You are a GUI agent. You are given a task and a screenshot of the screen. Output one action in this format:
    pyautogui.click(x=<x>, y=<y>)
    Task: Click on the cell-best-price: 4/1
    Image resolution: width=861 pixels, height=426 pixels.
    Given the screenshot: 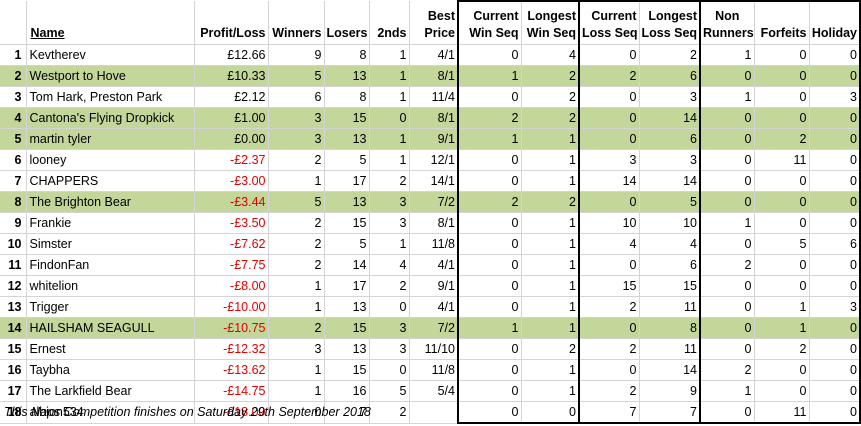 What is the action you would take?
    pyautogui.click(x=434, y=55)
    